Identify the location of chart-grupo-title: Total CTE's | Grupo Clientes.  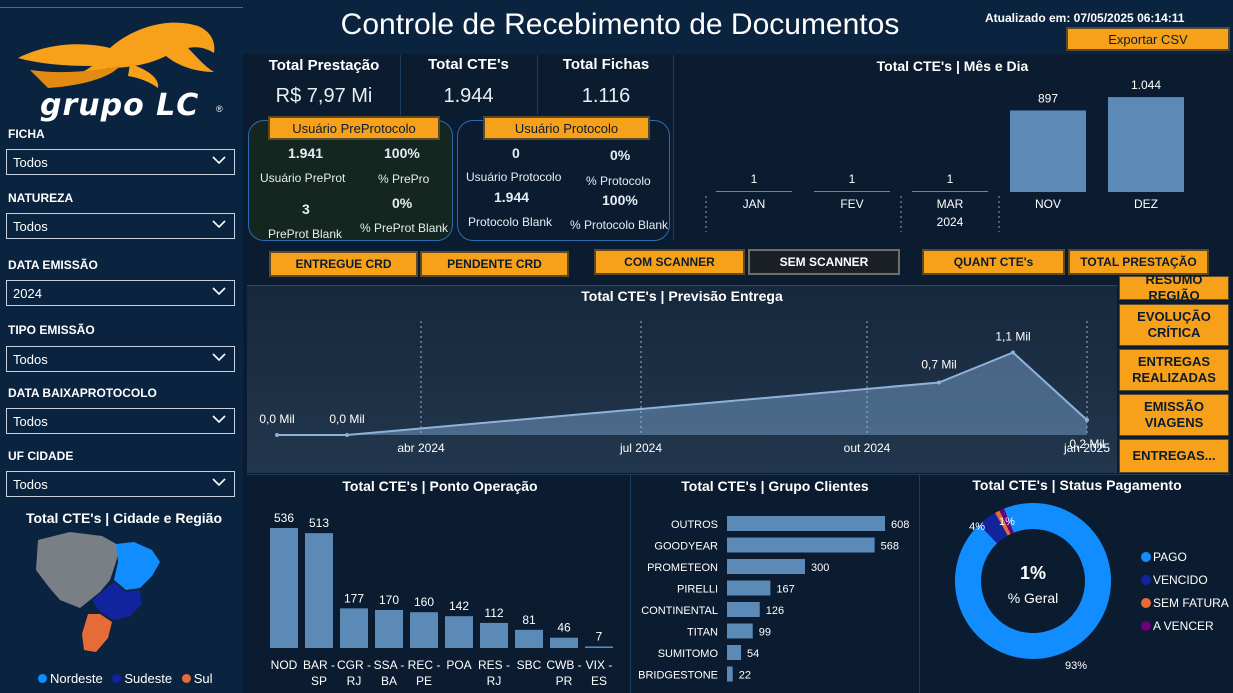
(775, 486).